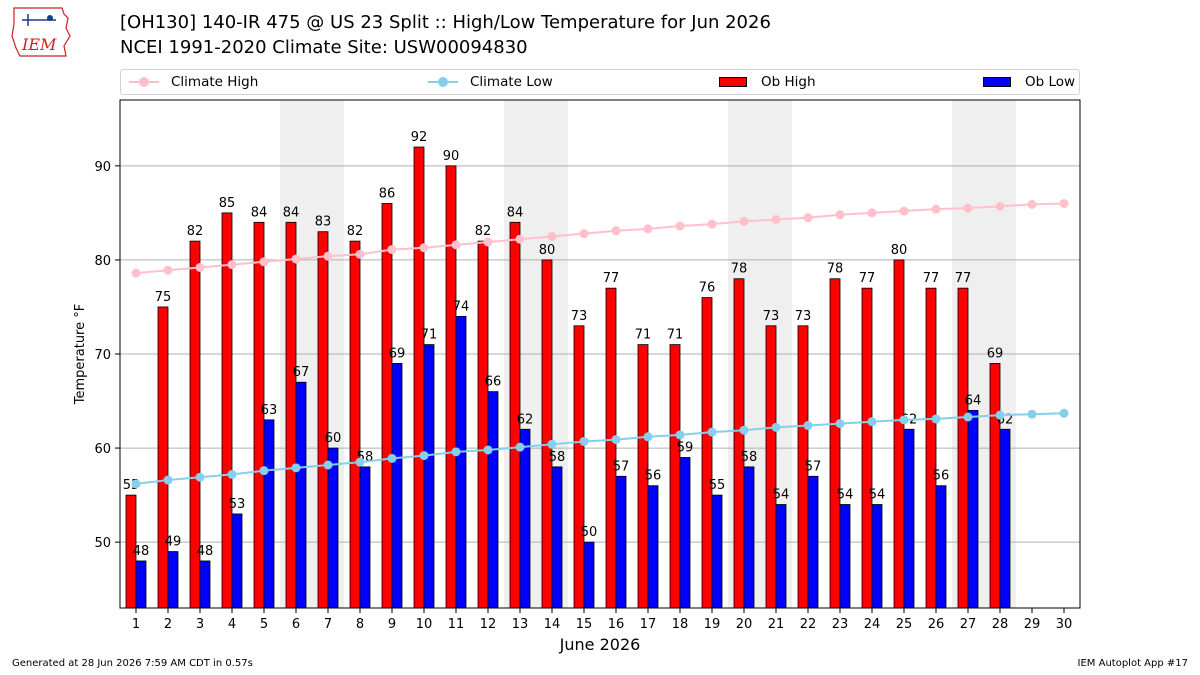 The height and width of the screenshot is (675, 1200). What do you see at coordinates (102, 449) in the screenshot?
I see `y-tick-label: 60` at bounding box center [102, 449].